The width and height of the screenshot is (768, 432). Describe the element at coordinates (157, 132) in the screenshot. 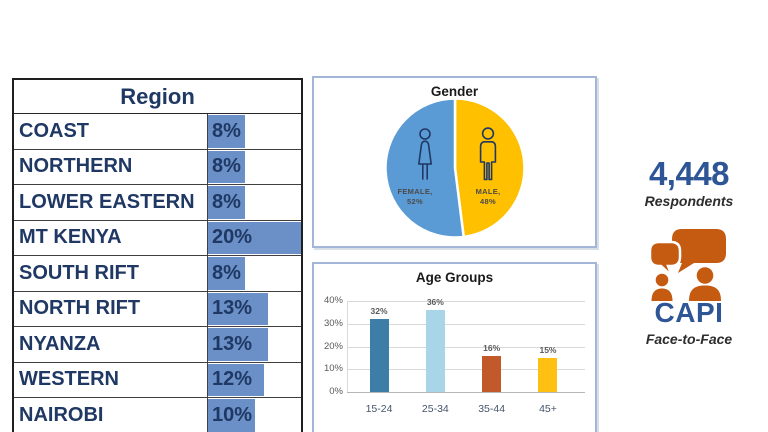

I see `table-row: COAST 8%` at that location.